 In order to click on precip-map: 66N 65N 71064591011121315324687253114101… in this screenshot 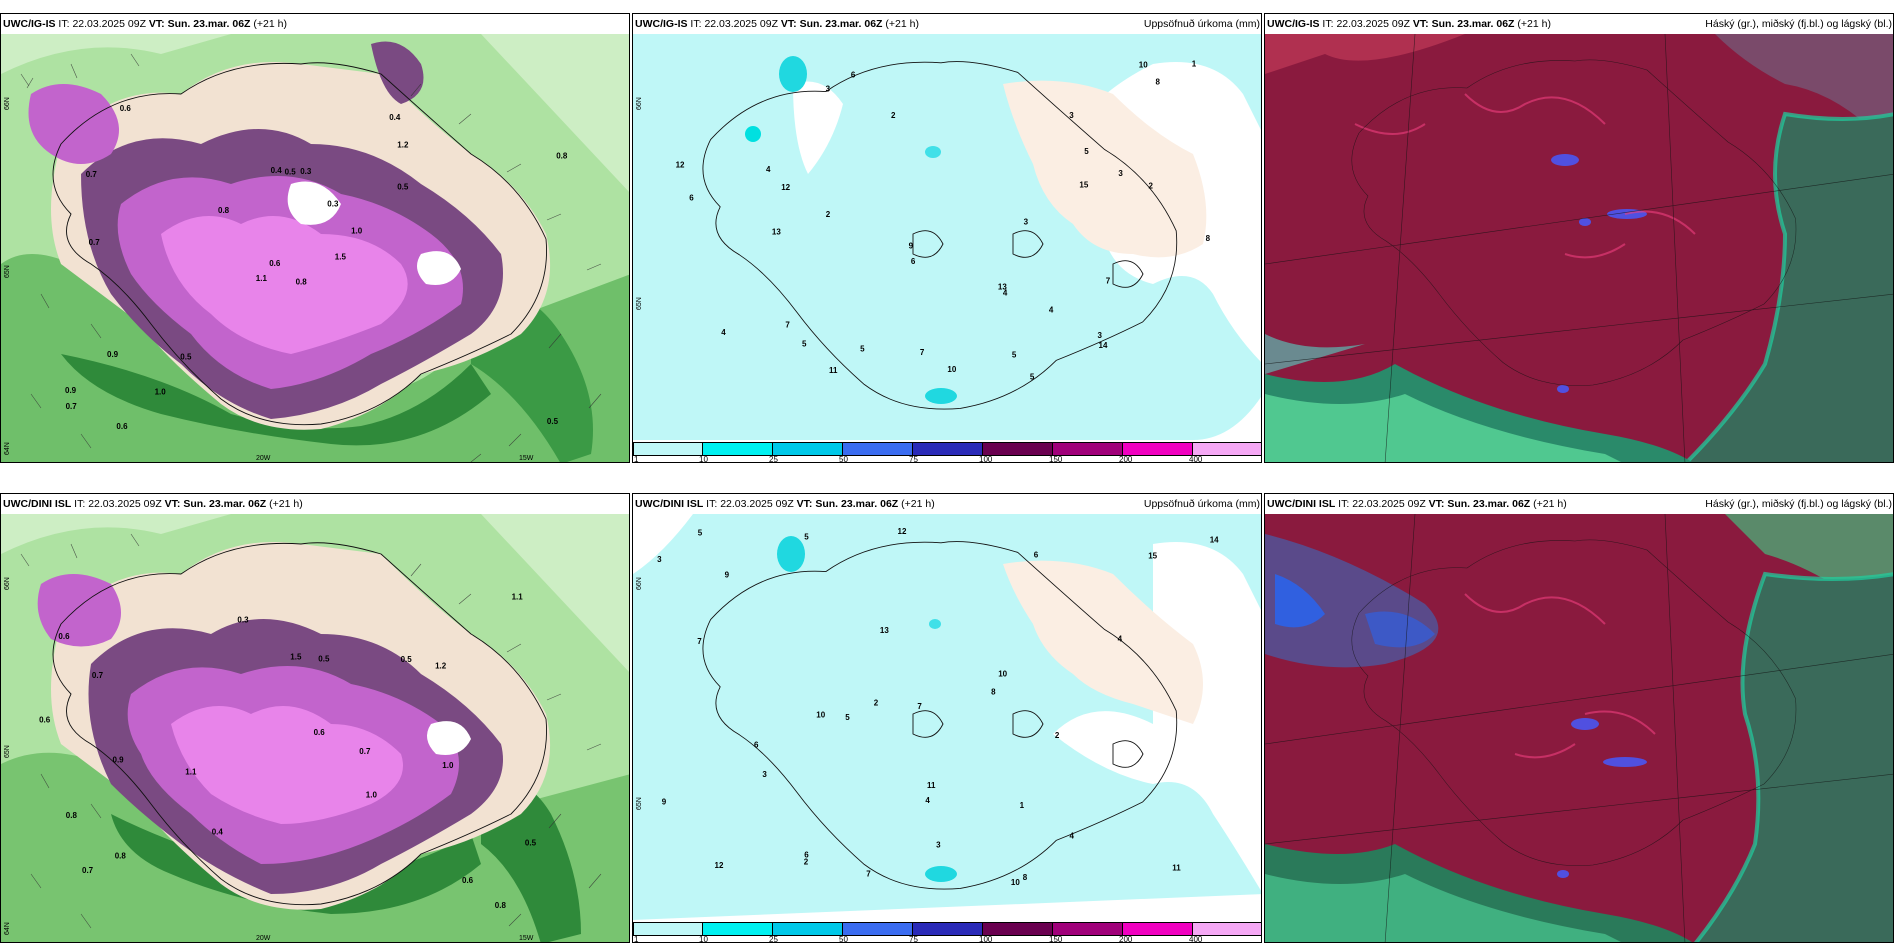, I will do `click(947, 717)`.